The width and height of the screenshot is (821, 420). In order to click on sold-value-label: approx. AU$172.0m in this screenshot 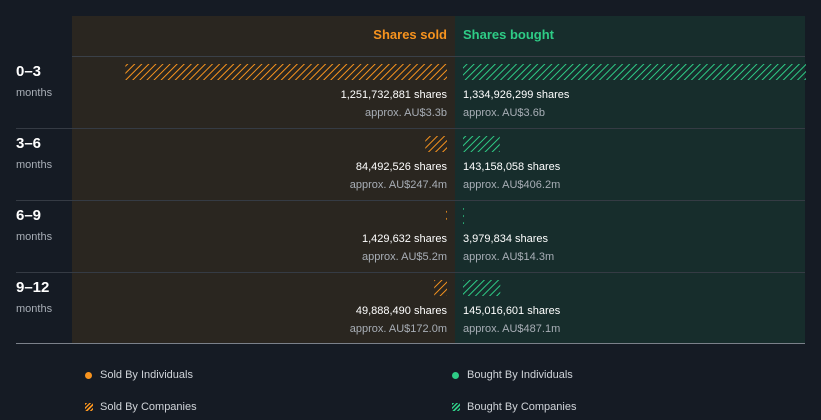, I will do `click(398, 329)`.